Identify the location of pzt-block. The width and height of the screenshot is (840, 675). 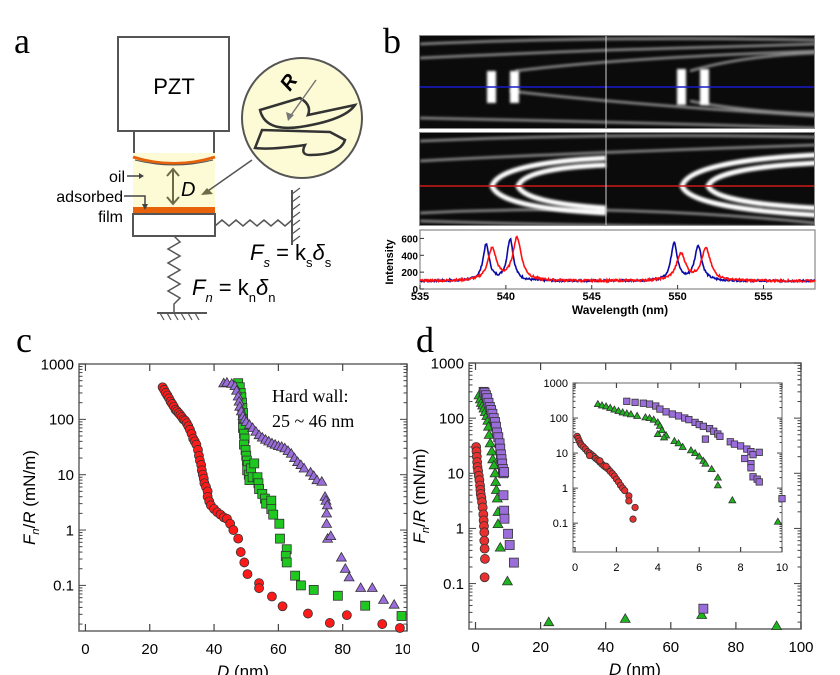
(173, 84).